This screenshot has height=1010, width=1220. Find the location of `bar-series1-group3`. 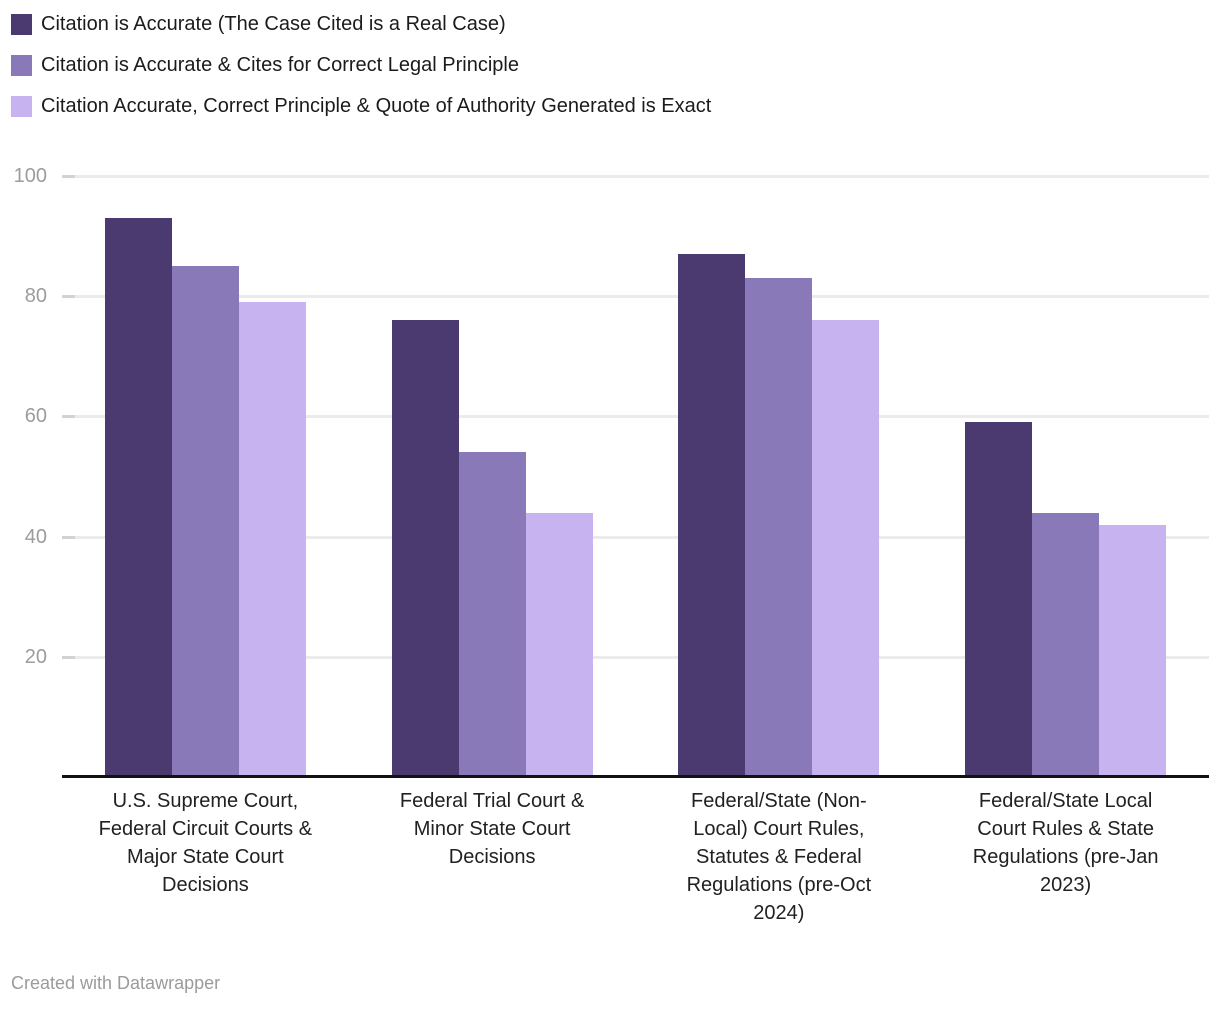

bar-series1-group3 is located at coordinates (712, 515).